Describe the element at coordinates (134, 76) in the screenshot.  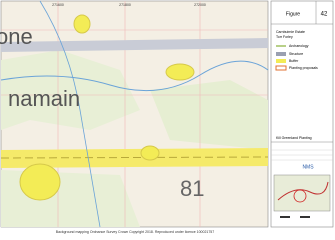
I see `river` at that location.